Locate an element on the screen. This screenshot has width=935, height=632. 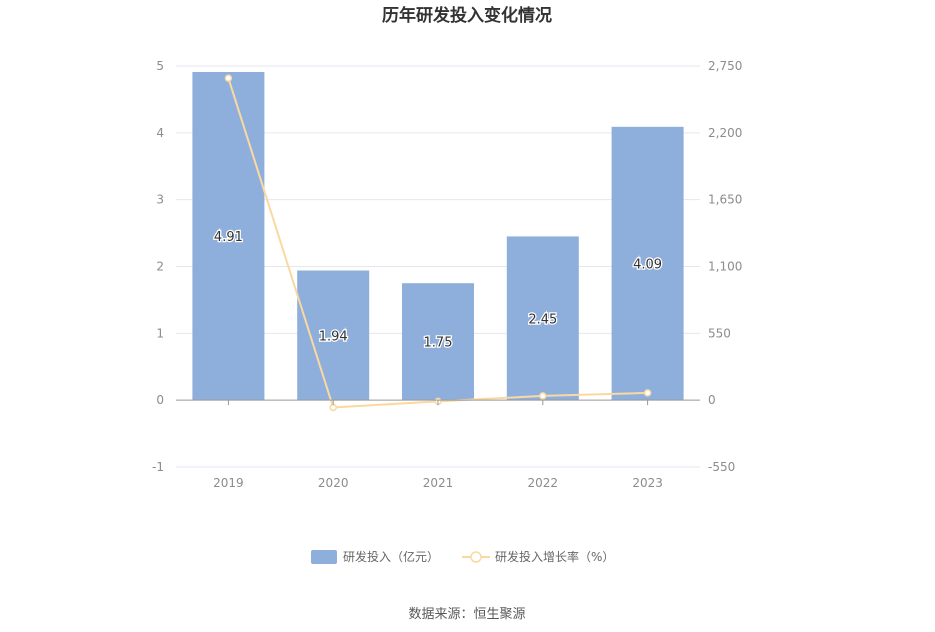
x-tick-label: 2019 is located at coordinates (228, 483).